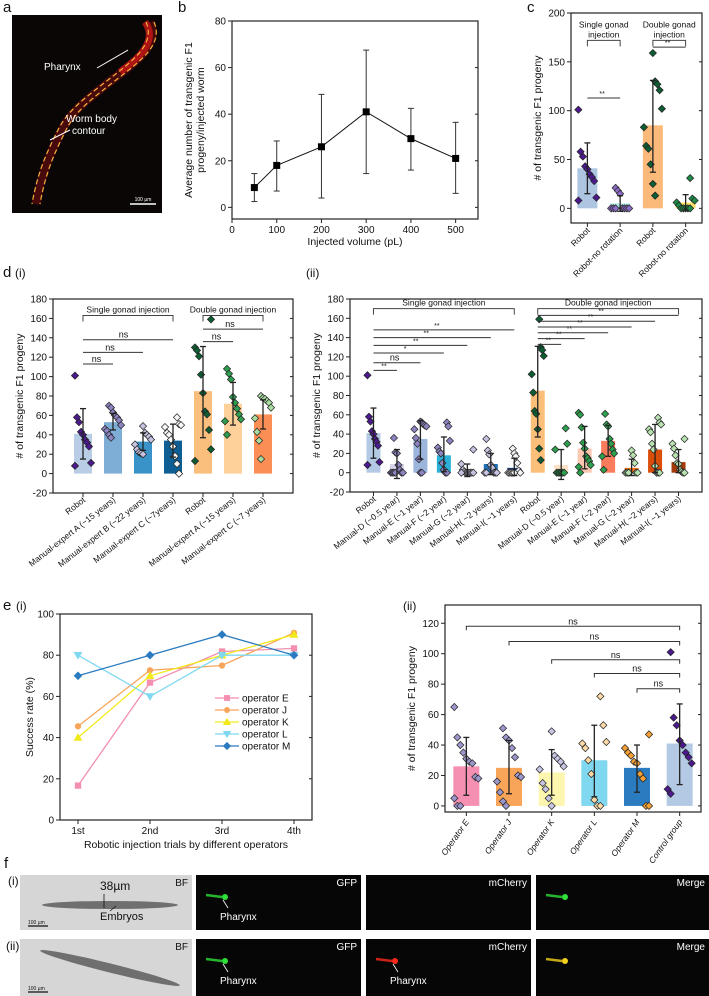  I want to click on image-mcherry-i: mCherry, so click(448, 902).